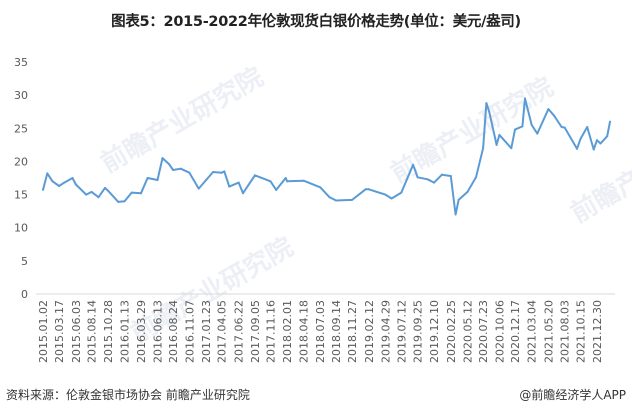  I want to click on x-tick-label: 2020.10.06, so click(499, 331).